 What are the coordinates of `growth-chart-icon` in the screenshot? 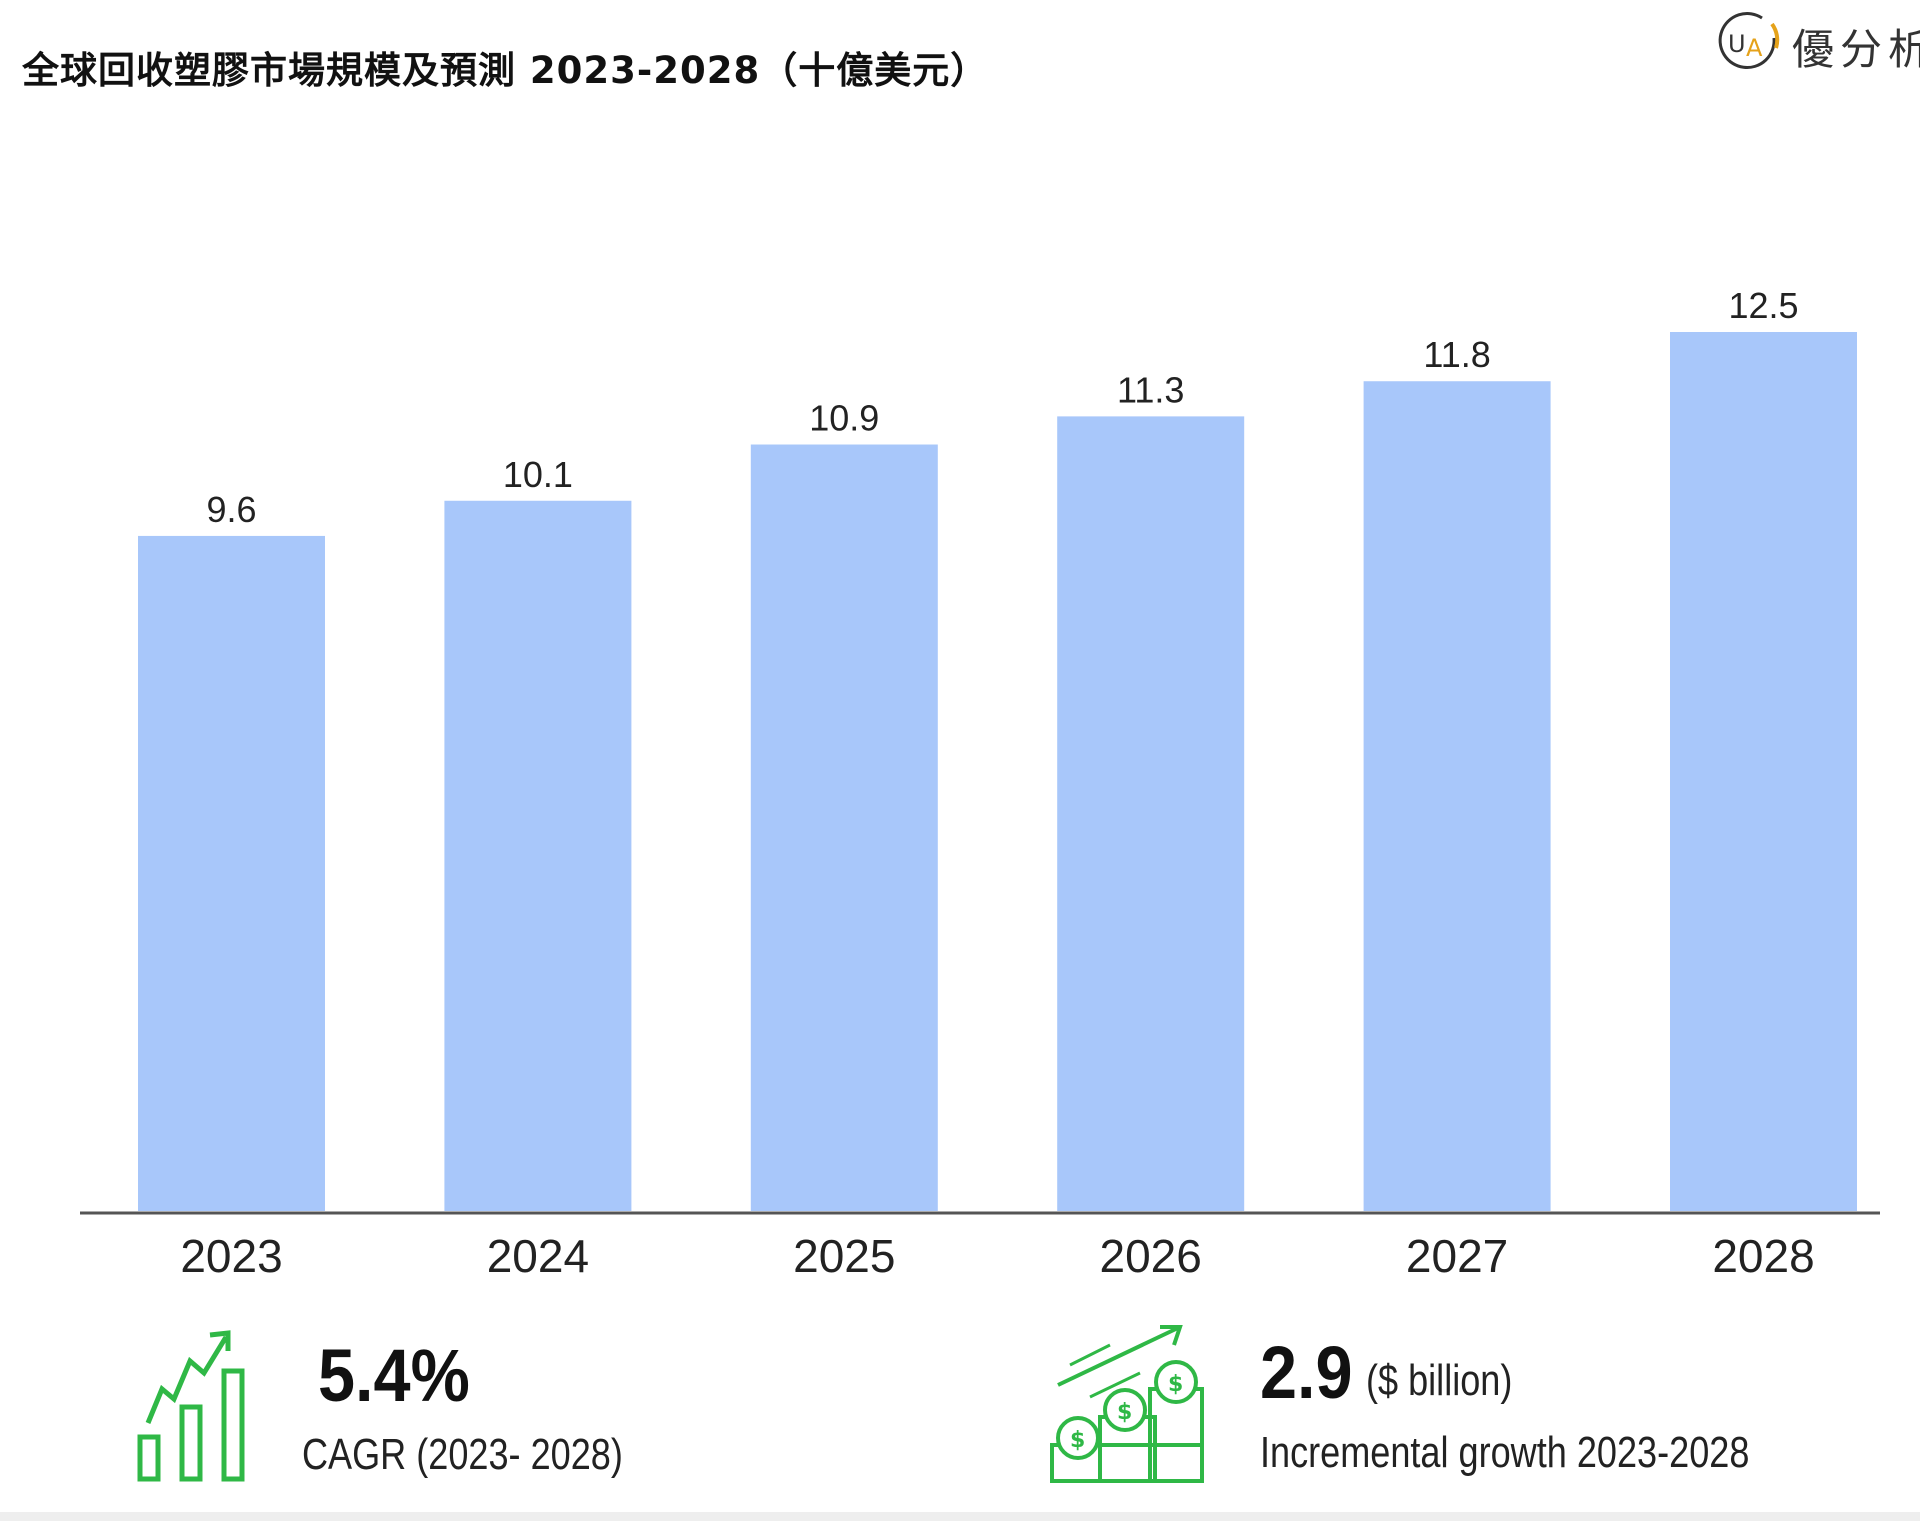 It's located at (191, 1406).